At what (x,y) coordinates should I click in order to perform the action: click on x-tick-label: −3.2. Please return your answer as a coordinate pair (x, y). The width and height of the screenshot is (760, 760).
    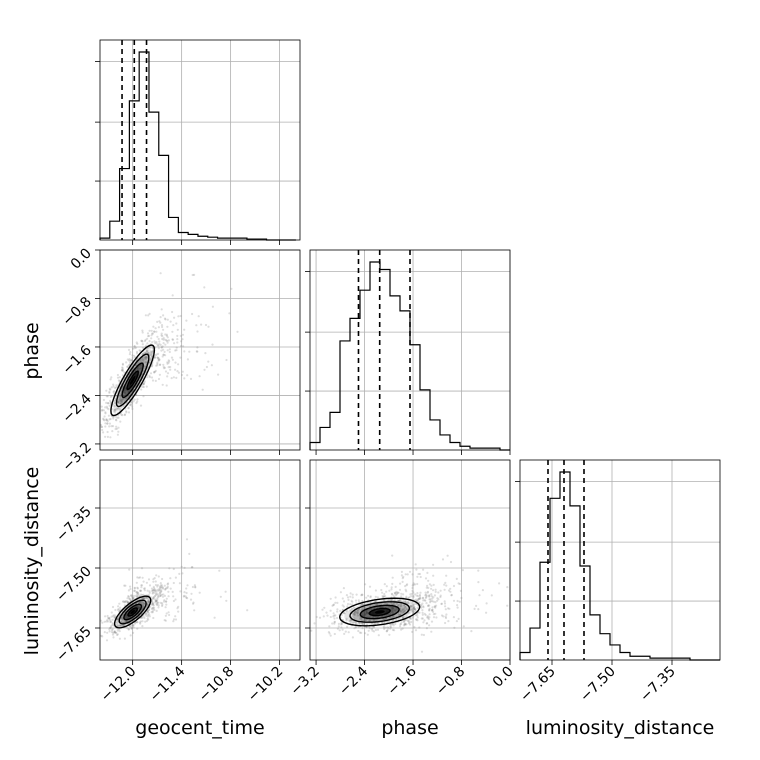
    Looking at the image, I should click on (305, 681).